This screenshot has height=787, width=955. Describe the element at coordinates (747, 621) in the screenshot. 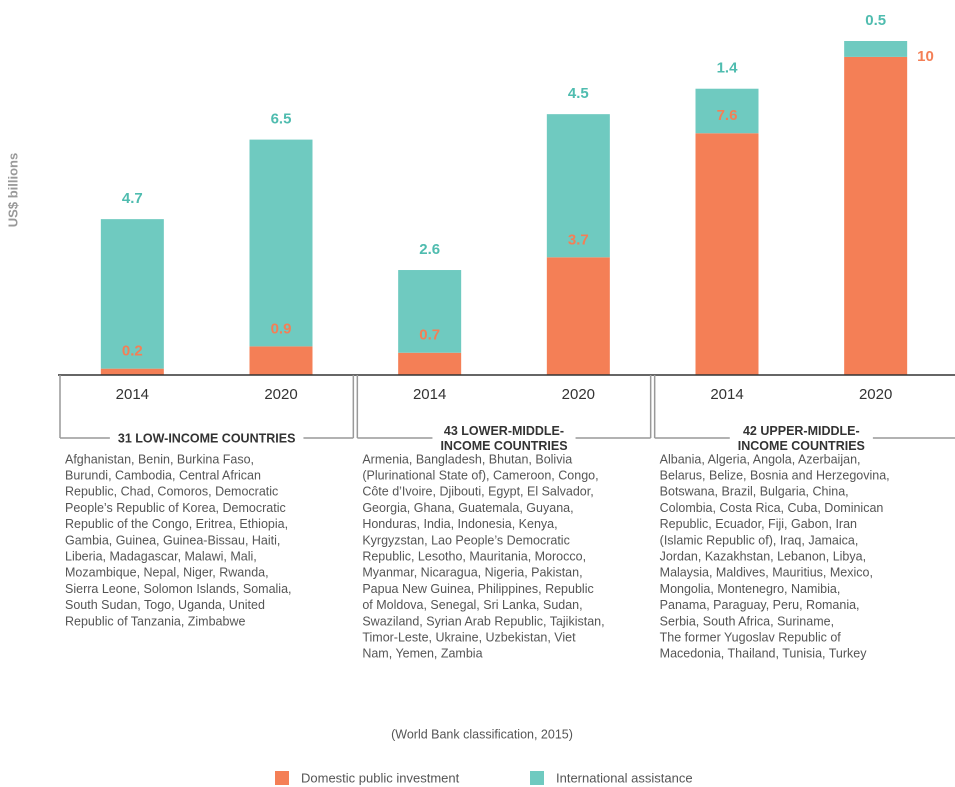

I see `country-list: Serbia, South Africa, Suriname,` at that location.